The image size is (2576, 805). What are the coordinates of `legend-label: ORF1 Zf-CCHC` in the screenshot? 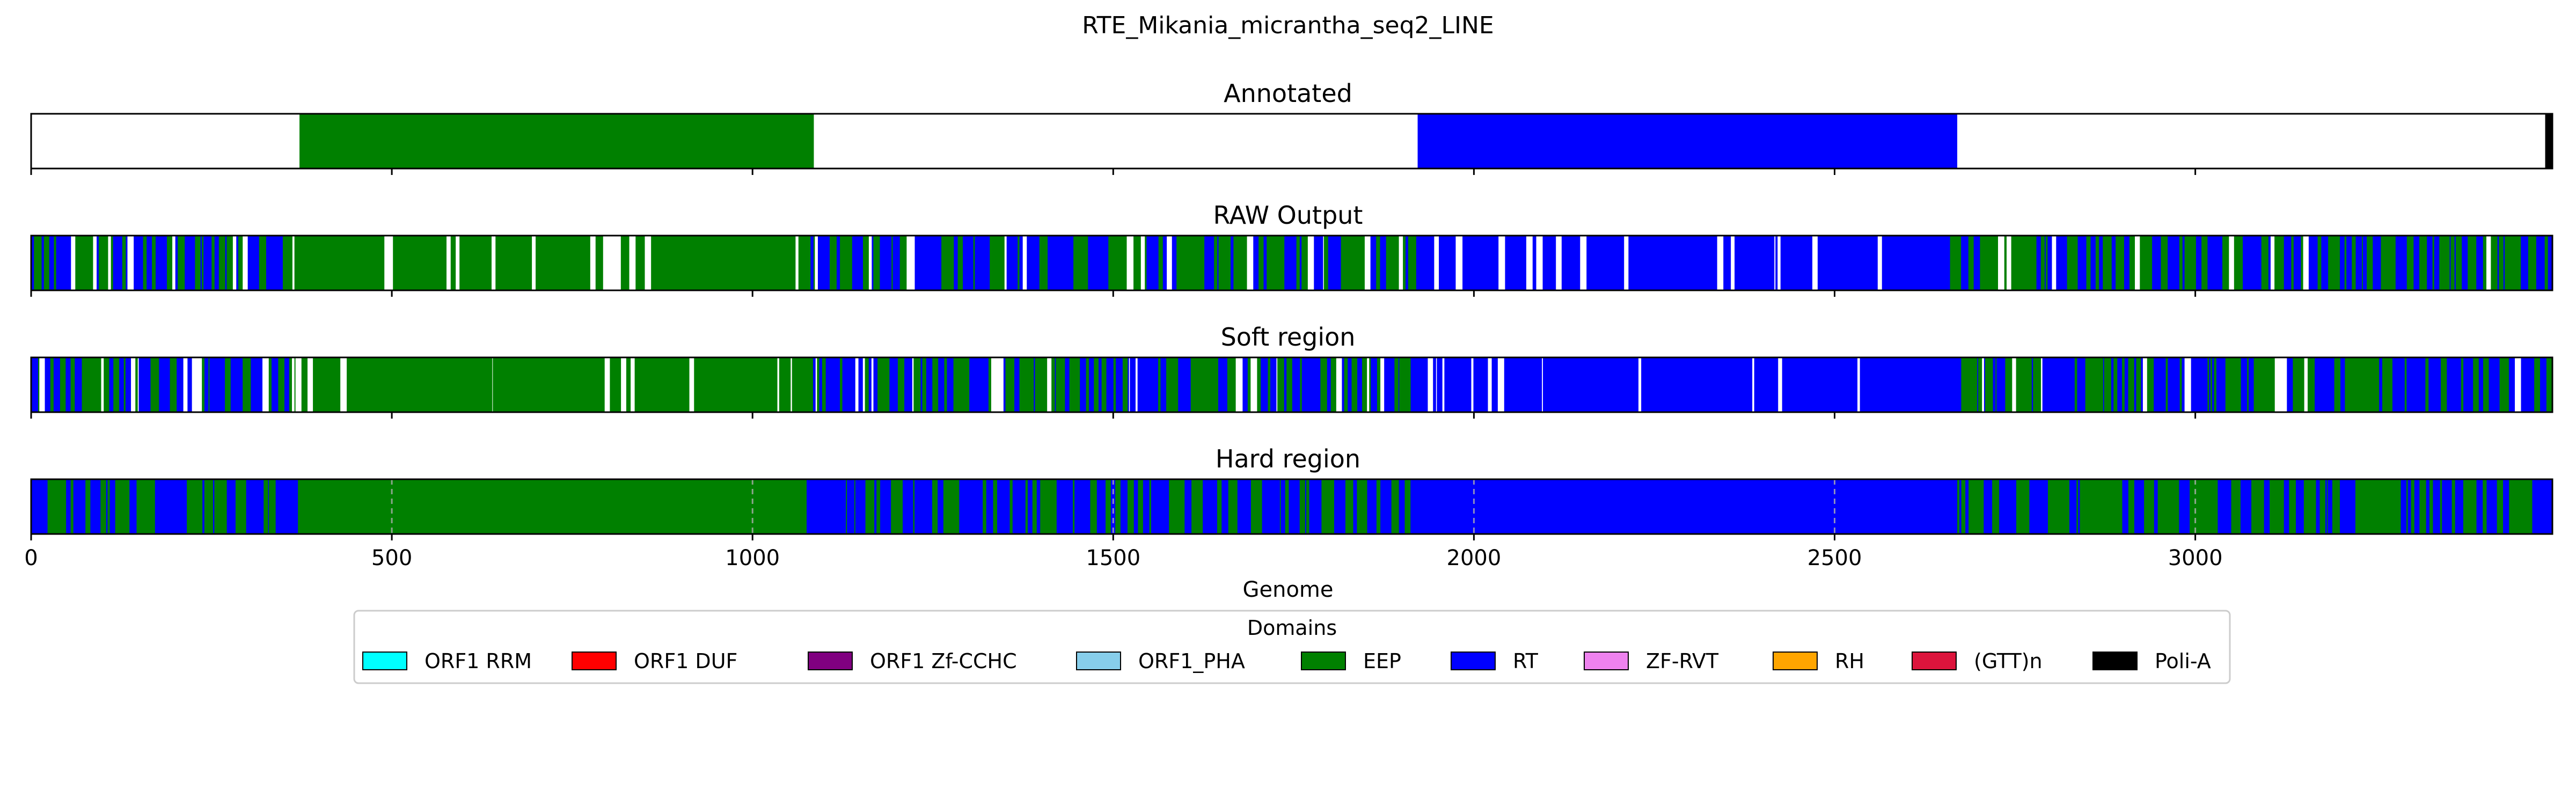 It's located at (943, 661).